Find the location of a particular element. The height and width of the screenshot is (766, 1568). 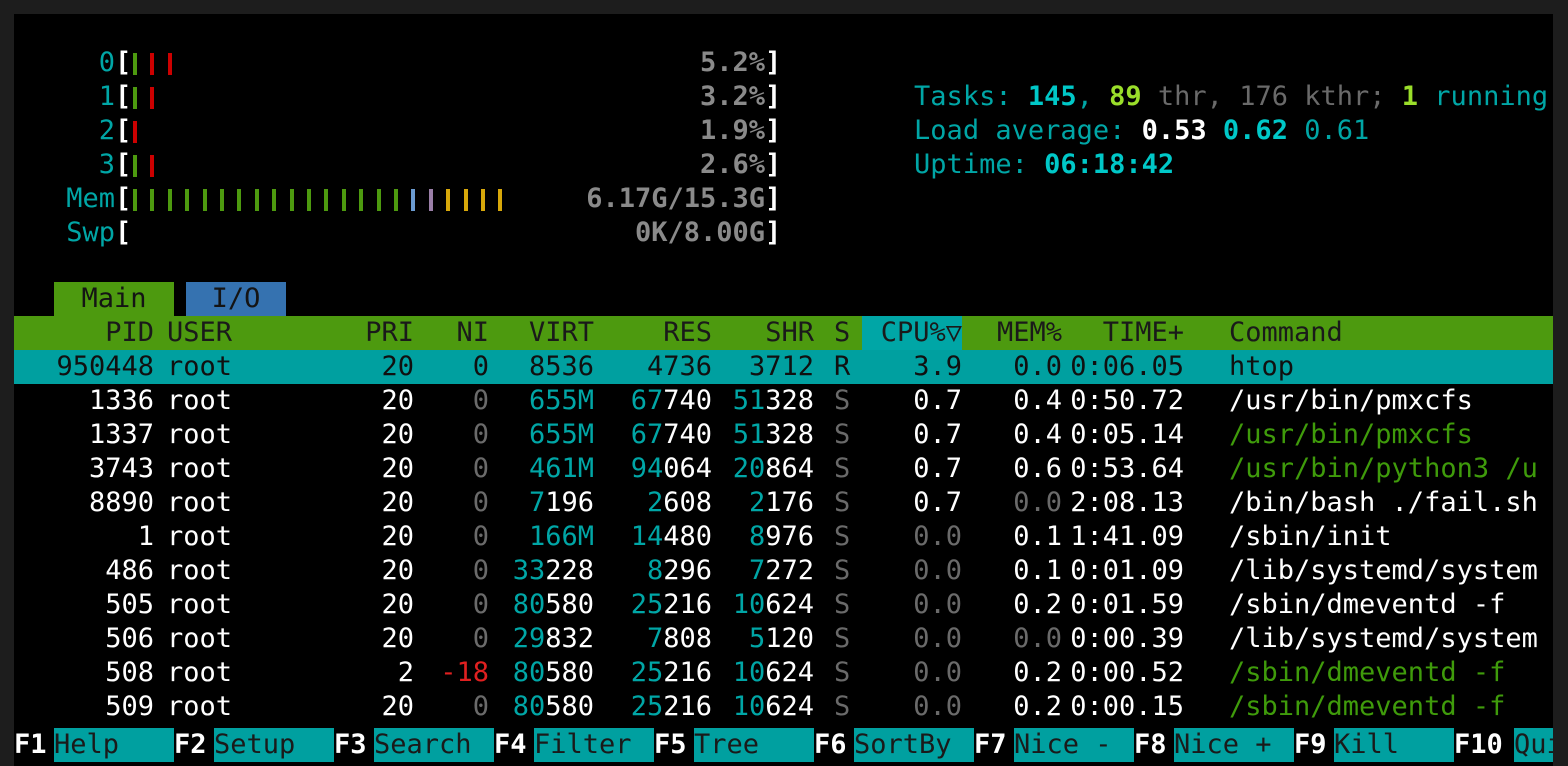

fkey-label-sortby: SortBy is located at coordinates (914, 745).